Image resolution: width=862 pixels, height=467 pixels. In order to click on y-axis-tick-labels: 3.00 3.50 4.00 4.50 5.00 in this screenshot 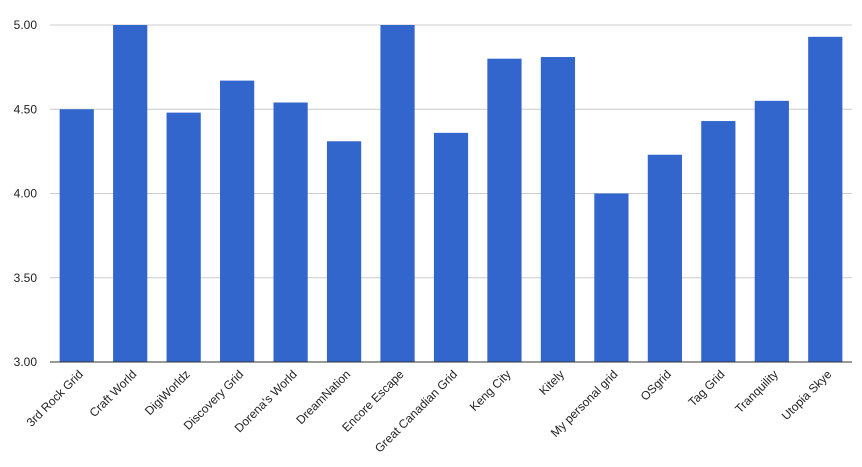, I will do `click(26, 193)`.